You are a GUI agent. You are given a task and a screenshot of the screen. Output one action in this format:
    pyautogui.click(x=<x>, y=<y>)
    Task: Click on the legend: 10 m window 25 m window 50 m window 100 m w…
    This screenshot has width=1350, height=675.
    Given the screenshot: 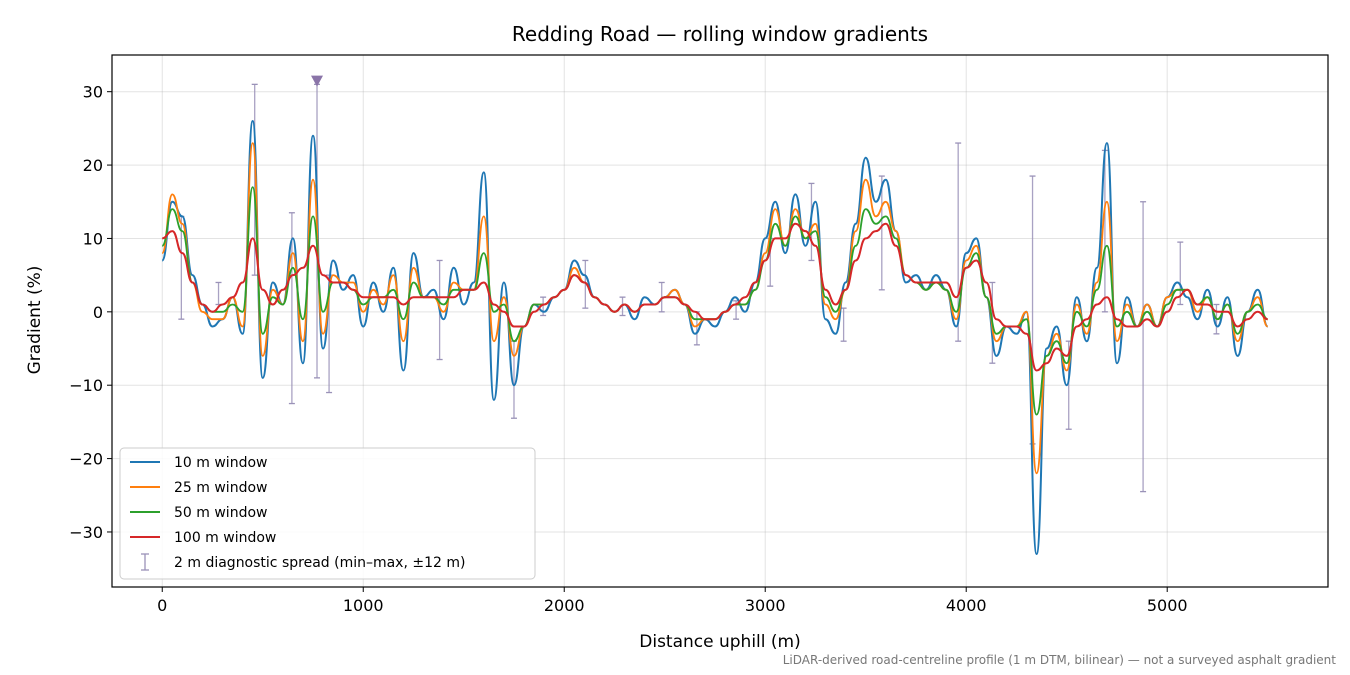 What is the action you would take?
    pyautogui.click(x=327, y=513)
    